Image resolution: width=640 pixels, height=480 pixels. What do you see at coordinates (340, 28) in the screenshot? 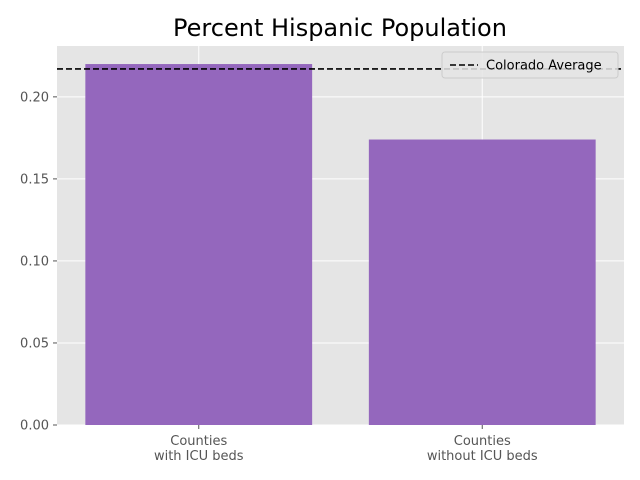
I see `chart-title: Percent Hispanic Population` at bounding box center [340, 28].